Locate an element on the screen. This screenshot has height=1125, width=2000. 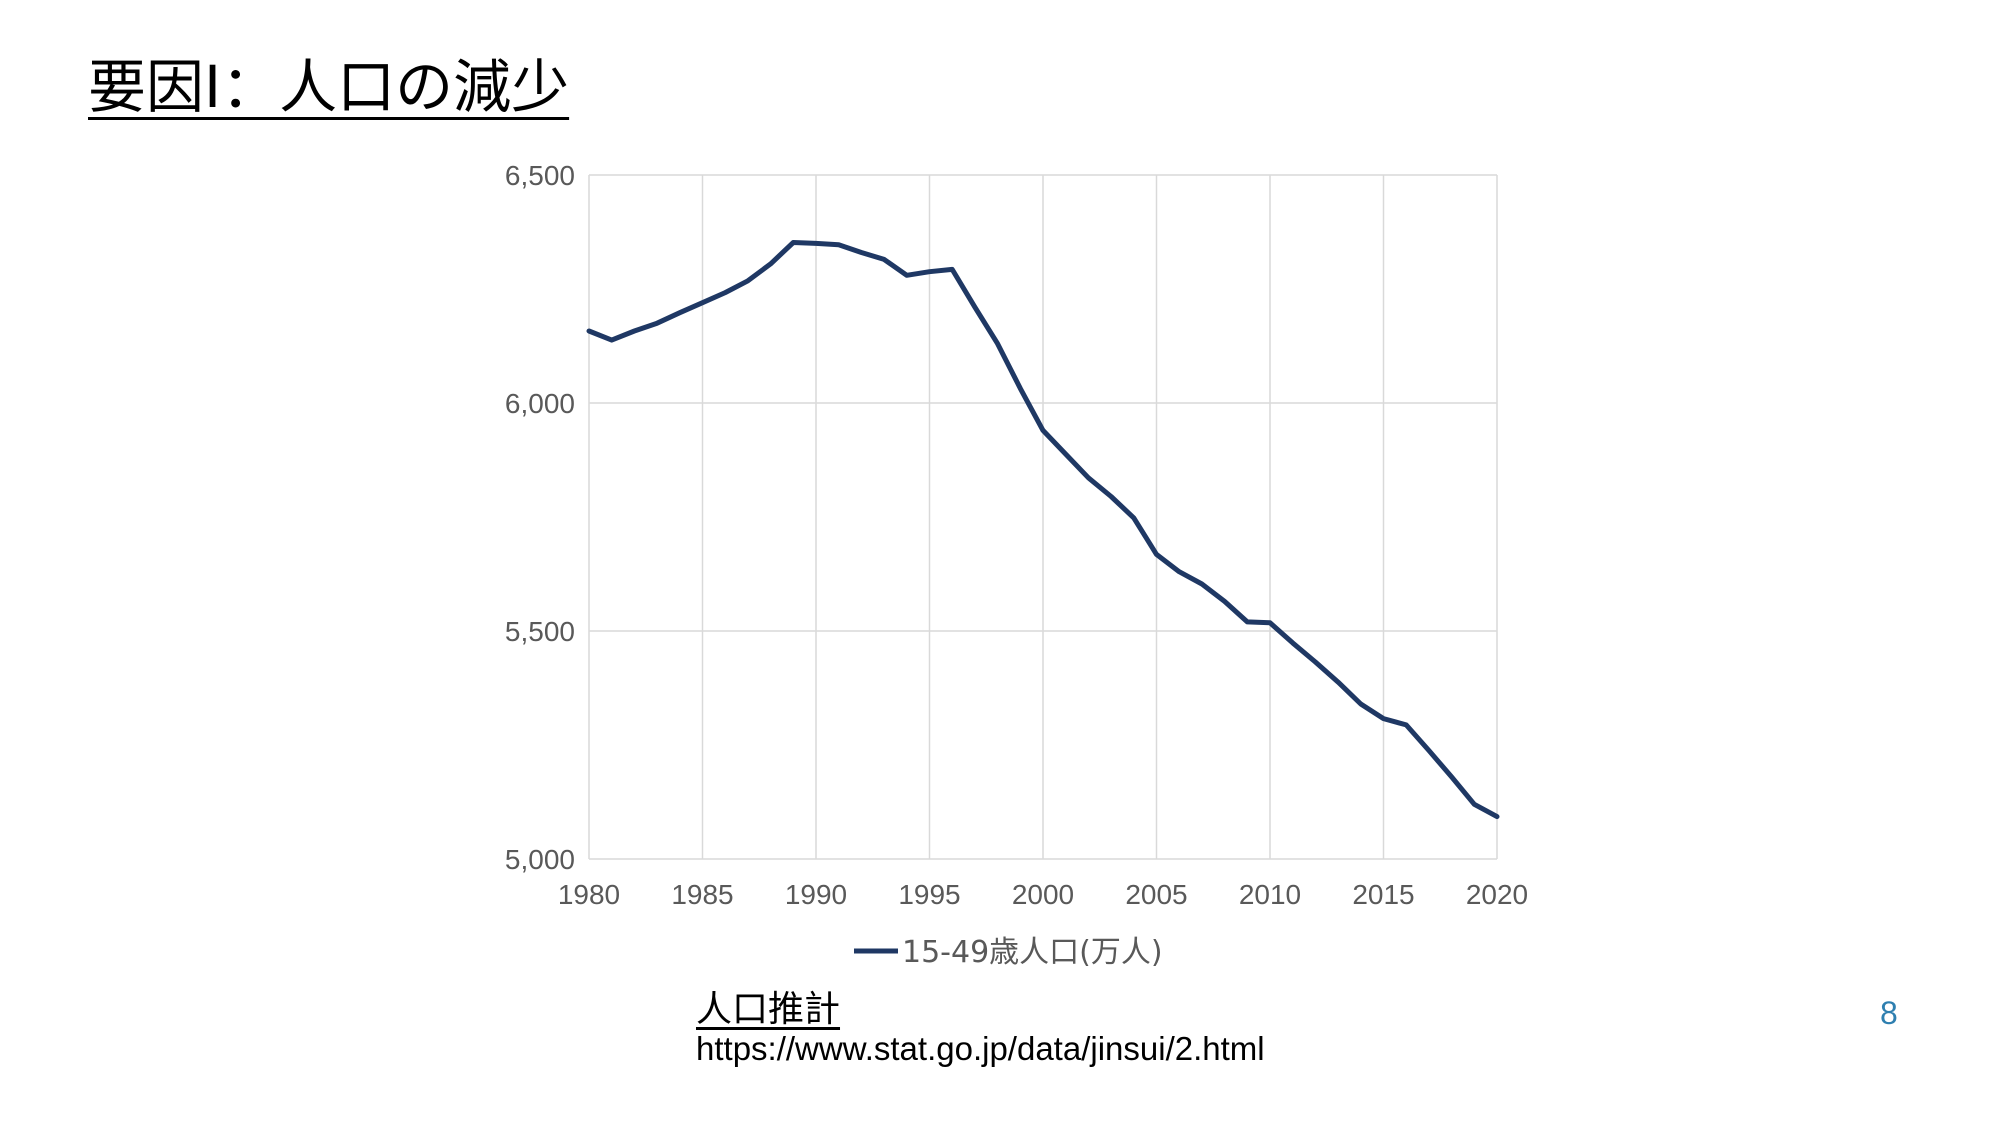
x-tick-label: 1995 is located at coordinates (929, 894).